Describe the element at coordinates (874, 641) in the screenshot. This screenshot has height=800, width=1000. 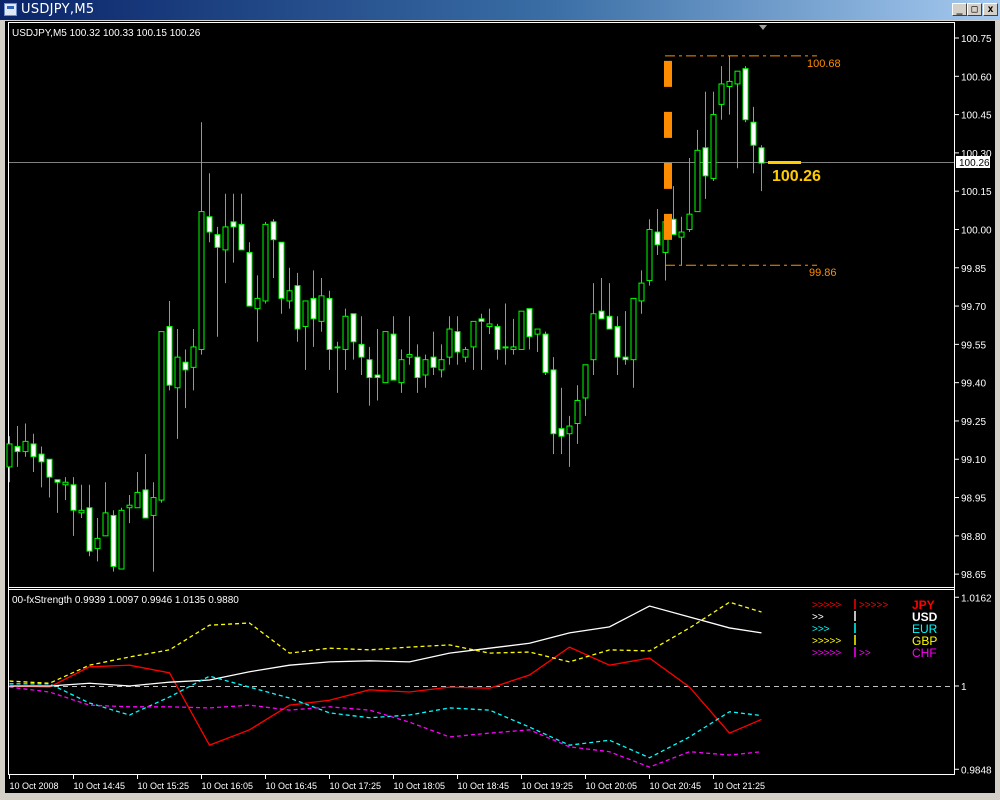
I see `legend-row-gbp: >>>>> GBP` at that location.